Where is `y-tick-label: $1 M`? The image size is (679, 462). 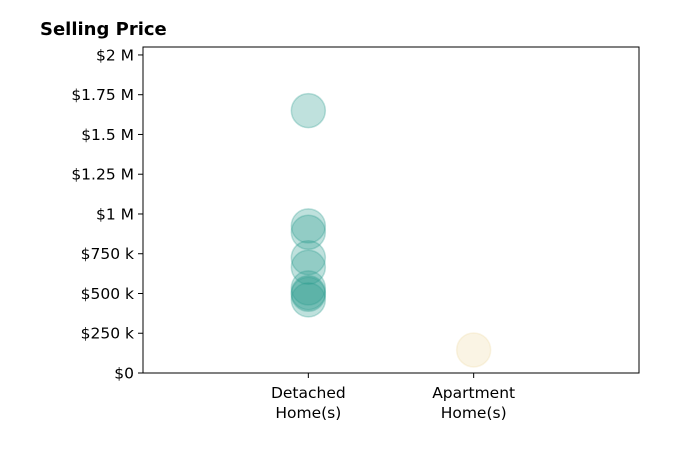
y-tick-label: $1 M is located at coordinates (115, 214).